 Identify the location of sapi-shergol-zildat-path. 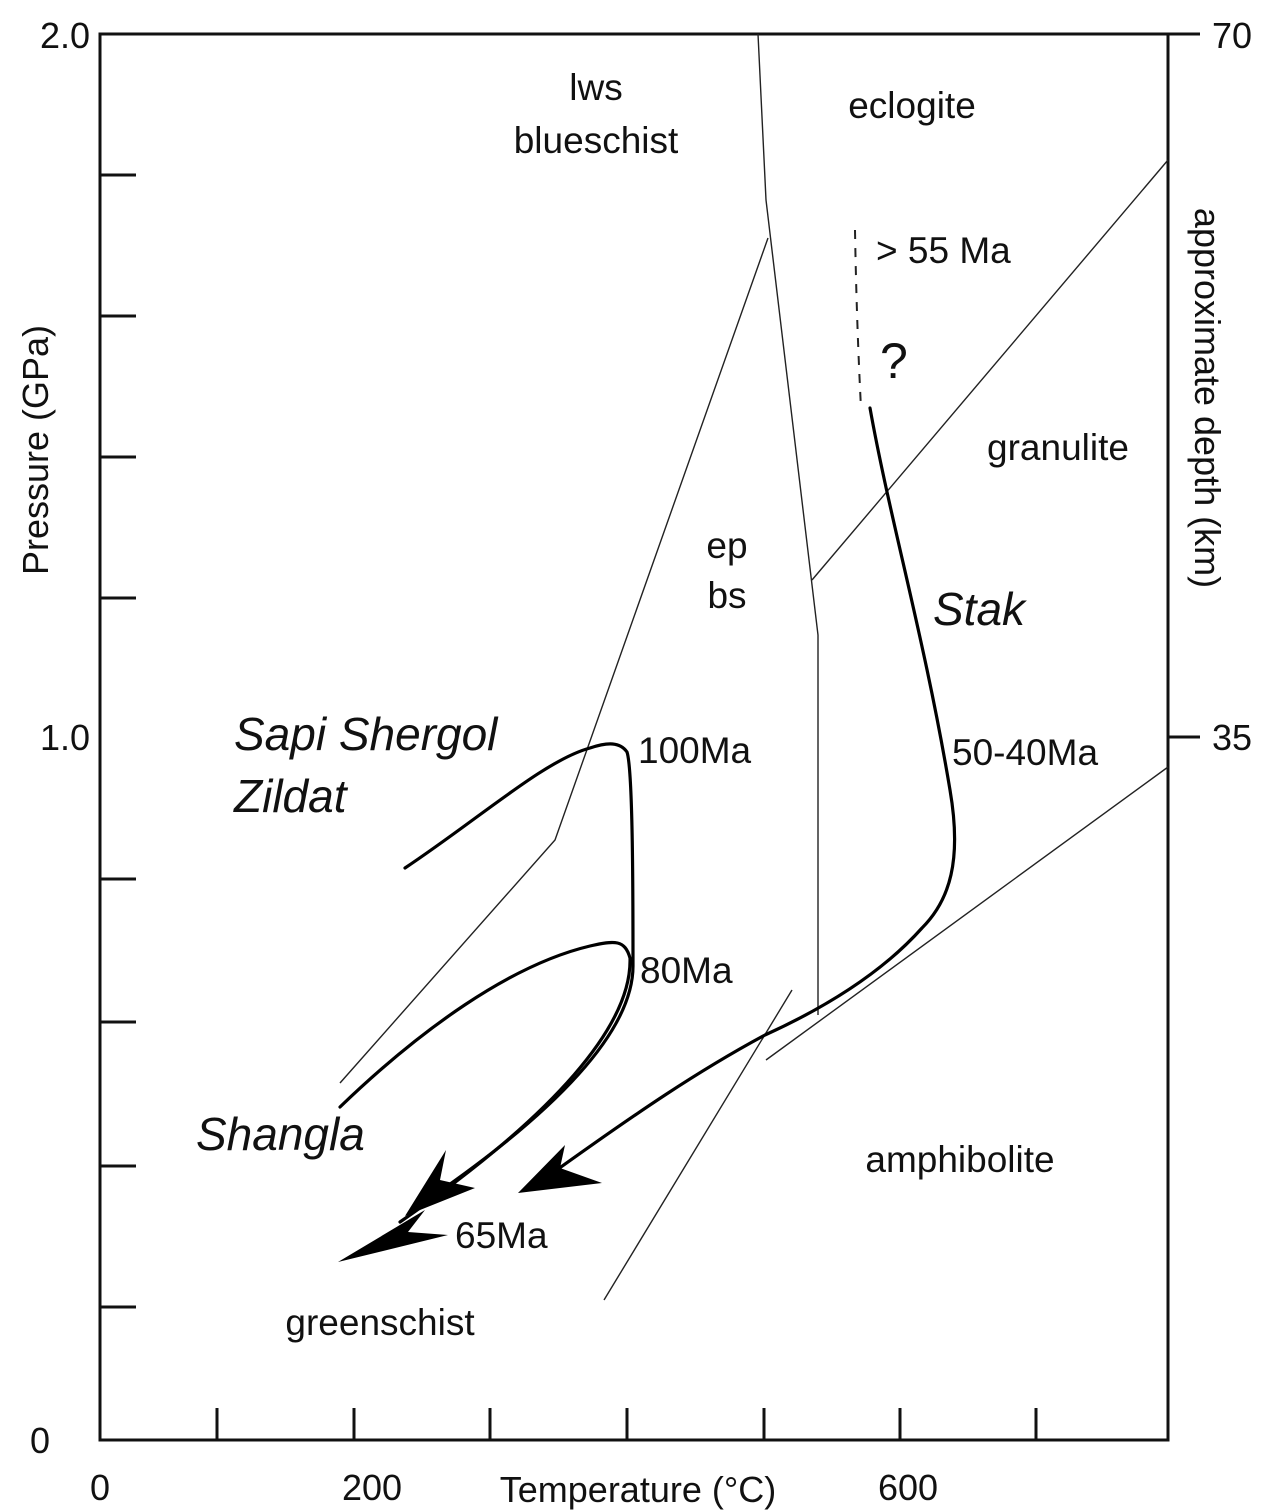
(519, 974).